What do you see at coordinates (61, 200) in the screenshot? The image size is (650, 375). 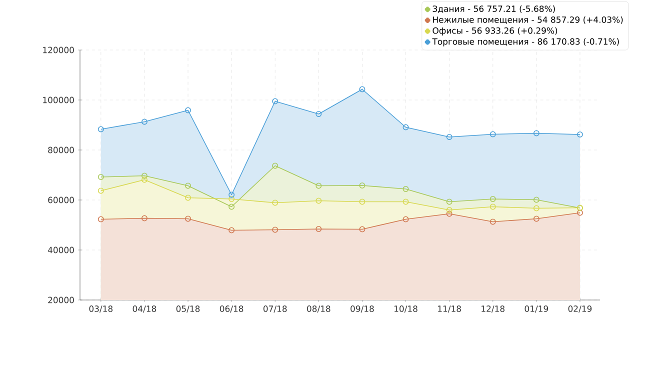 I see `y-tick-label: 60000` at bounding box center [61, 200].